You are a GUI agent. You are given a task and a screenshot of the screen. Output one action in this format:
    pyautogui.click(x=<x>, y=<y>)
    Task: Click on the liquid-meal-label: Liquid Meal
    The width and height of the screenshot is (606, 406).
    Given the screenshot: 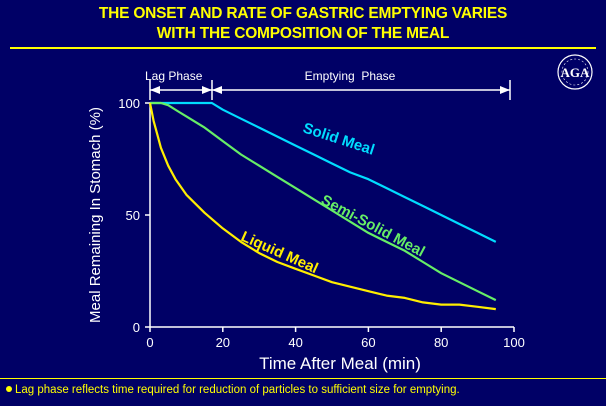 What is the action you would take?
    pyautogui.click(x=279, y=252)
    